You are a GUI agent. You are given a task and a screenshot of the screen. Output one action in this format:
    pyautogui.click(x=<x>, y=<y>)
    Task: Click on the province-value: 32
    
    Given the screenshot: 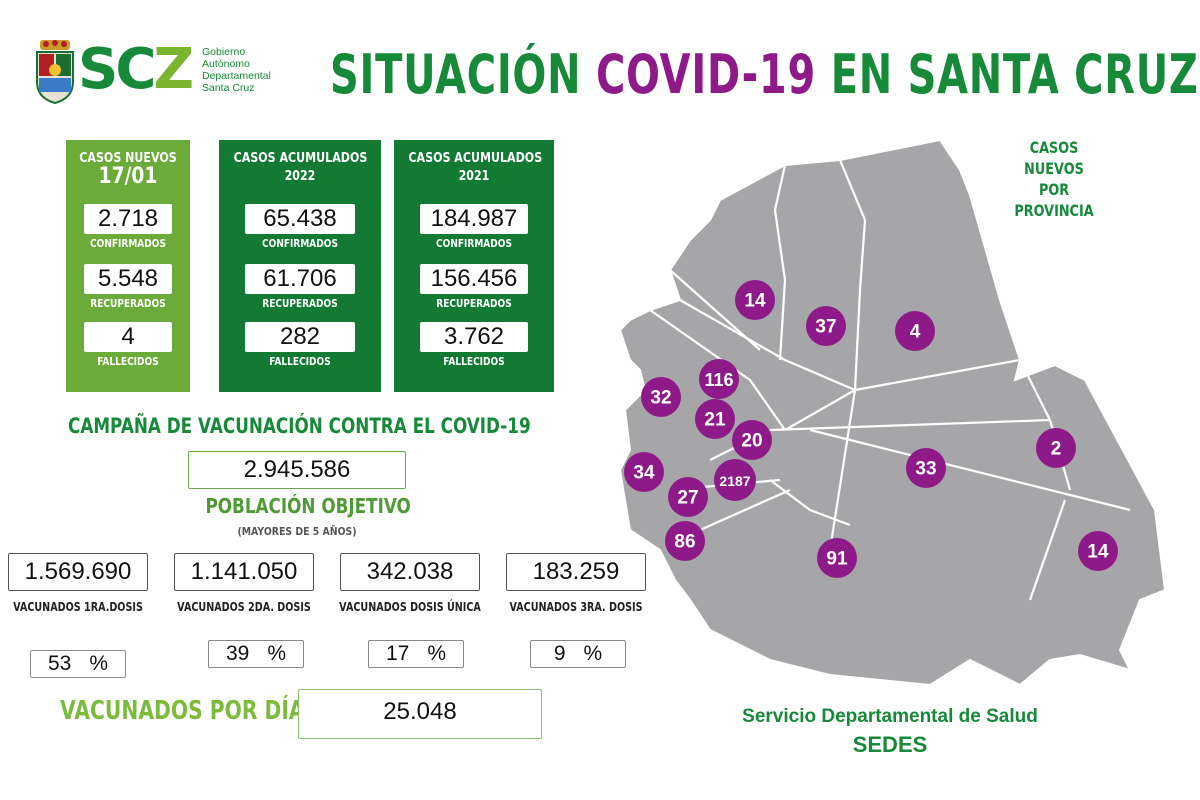 What is the action you would take?
    pyautogui.click(x=660, y=398)
    